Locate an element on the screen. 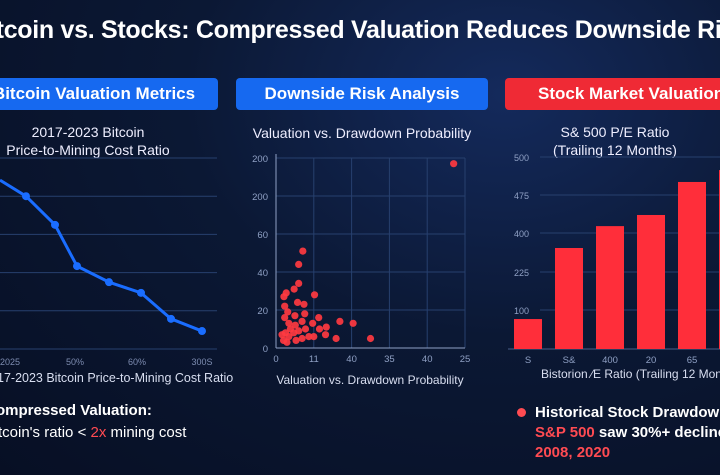 The image size is (720, 475). left-note-line2: tcoin's ratio < 2x mining cost is located at coordinates (93, 432).